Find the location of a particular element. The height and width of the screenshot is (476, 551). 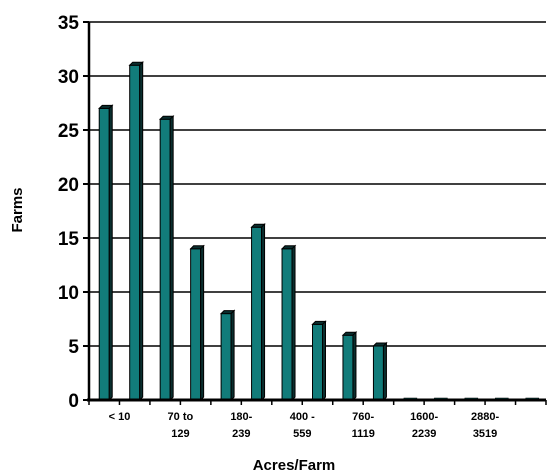

y-axis-label: Farms is located at coordinates (17, 209).